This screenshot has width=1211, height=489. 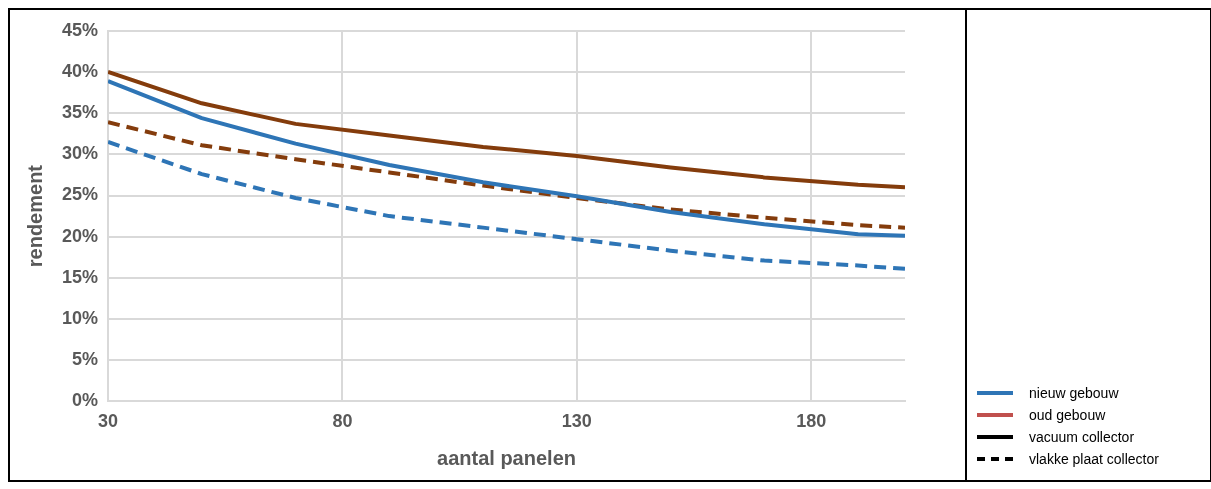 What do you see at coordinates (342, 421) in the screenshot?
I see `x-tick-label: 80` at bounding box center [342, 421].